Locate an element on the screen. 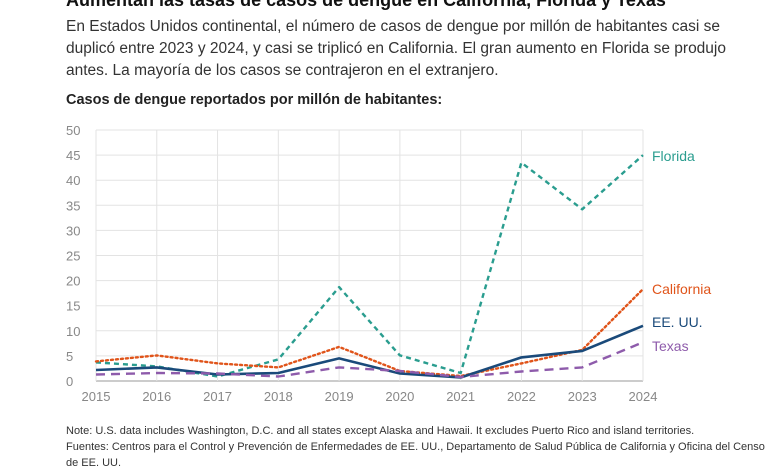  x-tick-label: 2017 is located at coordinates (217, 396).